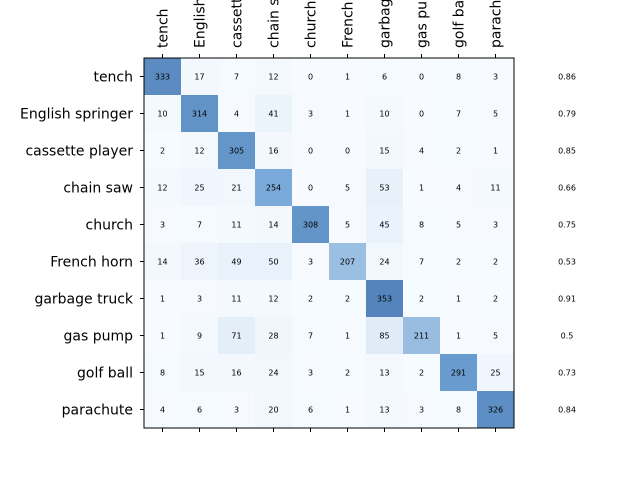  Describe the element at coordinates (162, 77) in the screenshot. I see `cell-value: 333` at that location.